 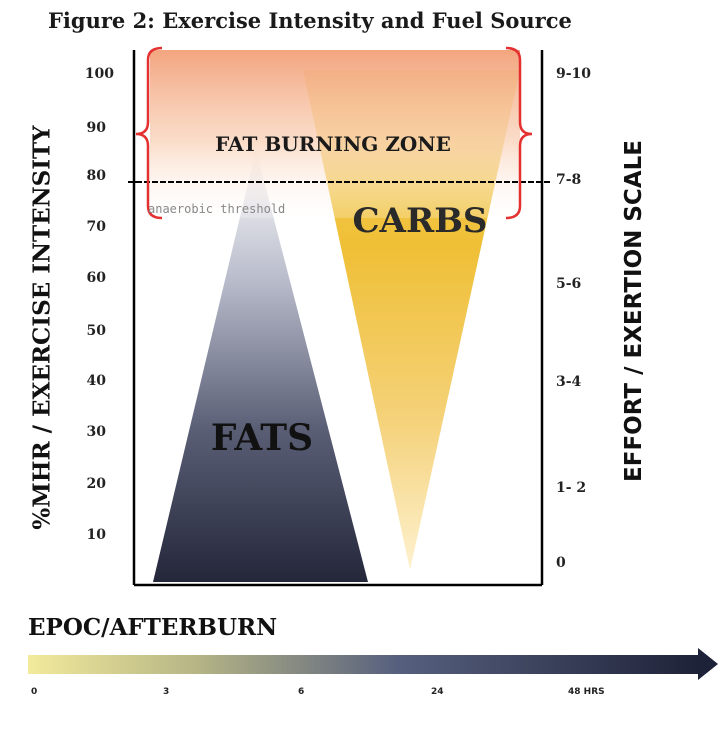 I want to click on left-tick-80: 80, so click(x=96, y=176).